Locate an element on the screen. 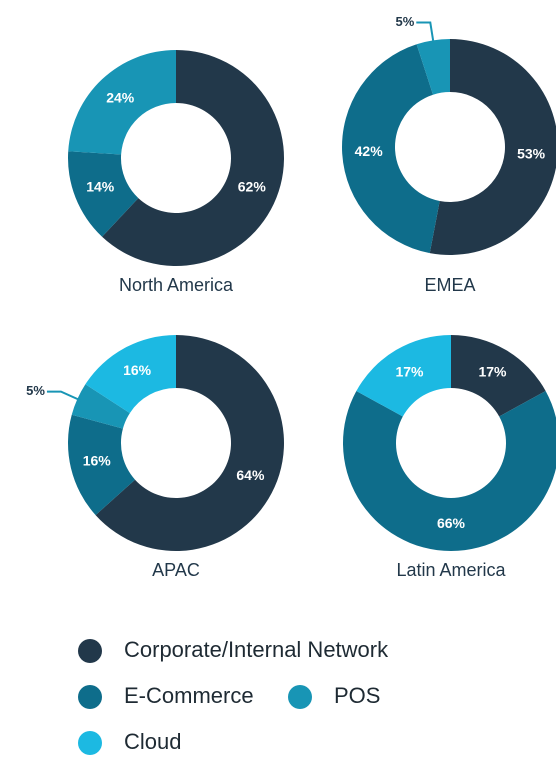 Image resolution: width=556 pixels, height=758 pixels. chart-title: EMEA is located at coordinates (449, 285).